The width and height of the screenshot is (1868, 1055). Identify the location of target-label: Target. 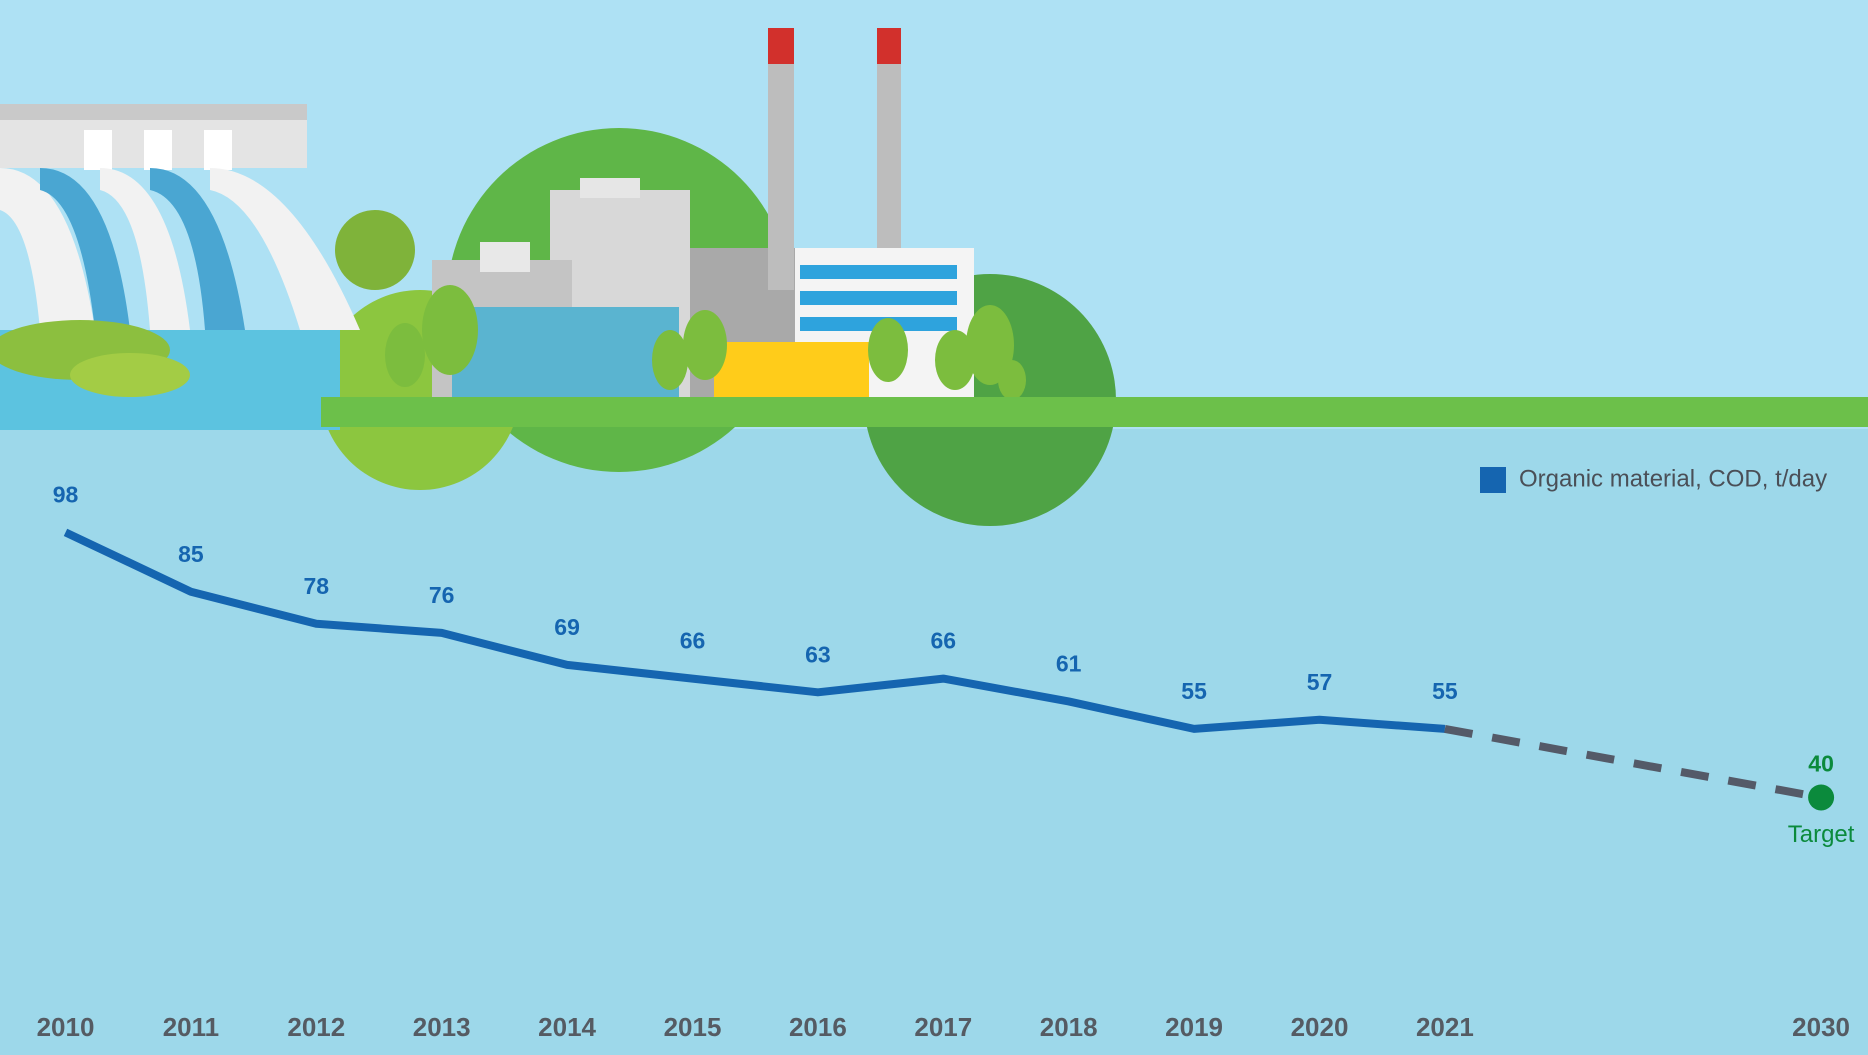
(1821, 834).